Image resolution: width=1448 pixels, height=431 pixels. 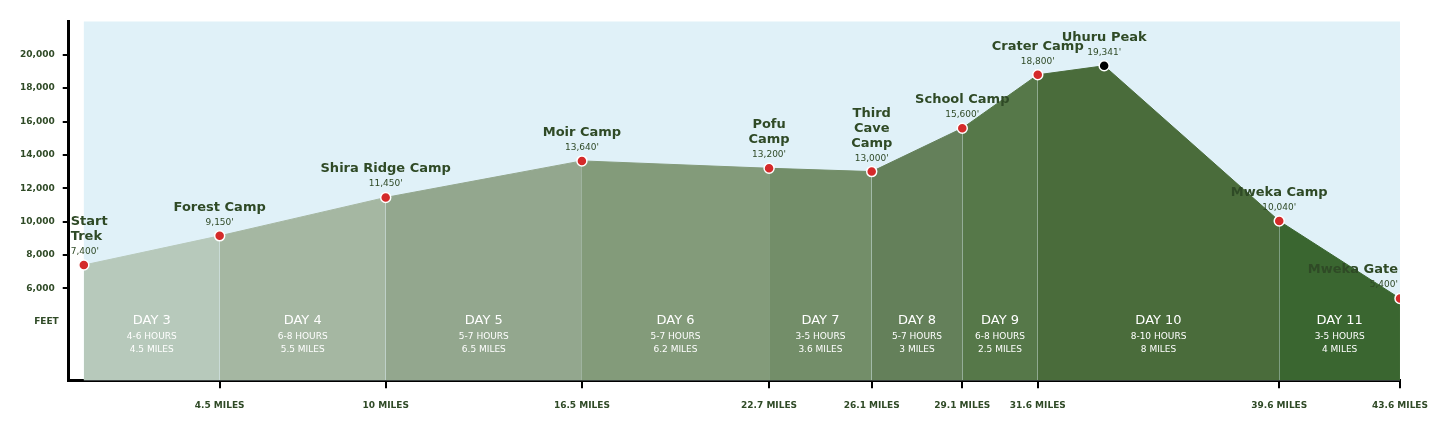 I want to click on annotation: Third Cave Camp, so click(x=872, y=127).